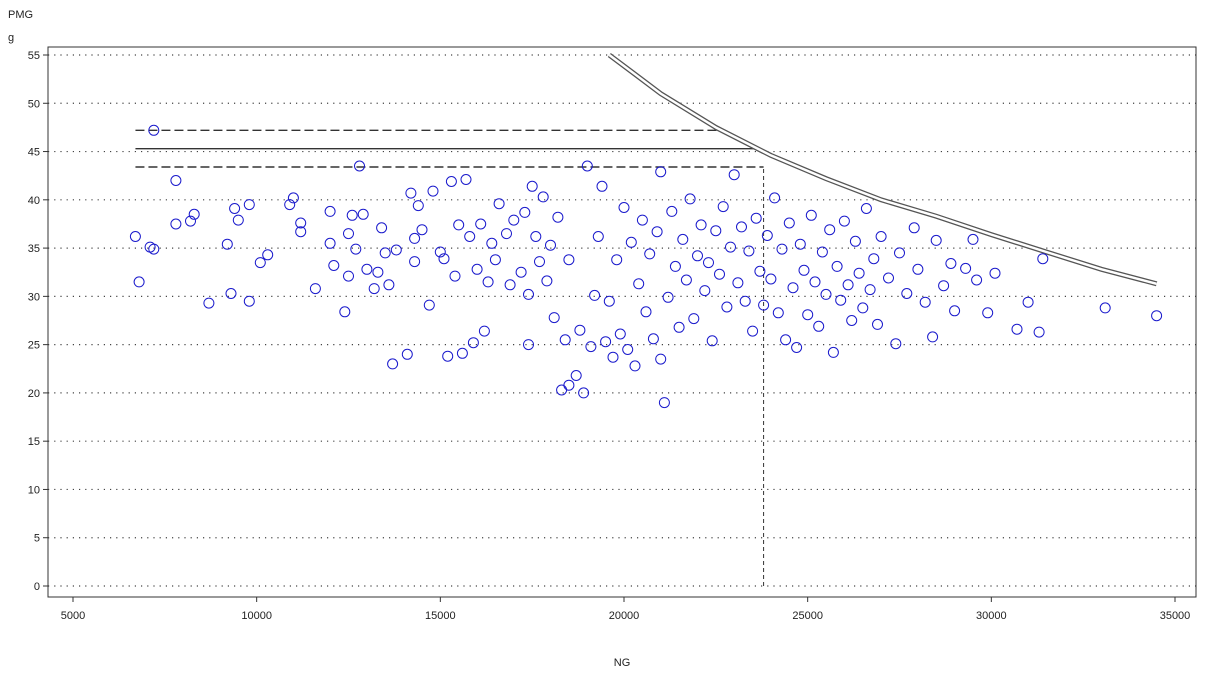  What do you see at coordinates (37, 587) in the screenshot?
I see `y-tick-label: 0` at bounding box center [37, 587].